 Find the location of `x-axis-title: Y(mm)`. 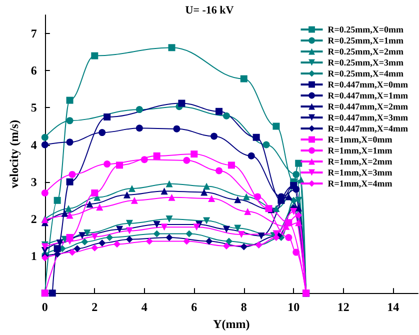

x-axis-title: Y(mm) is located at coordinates (231, 324).